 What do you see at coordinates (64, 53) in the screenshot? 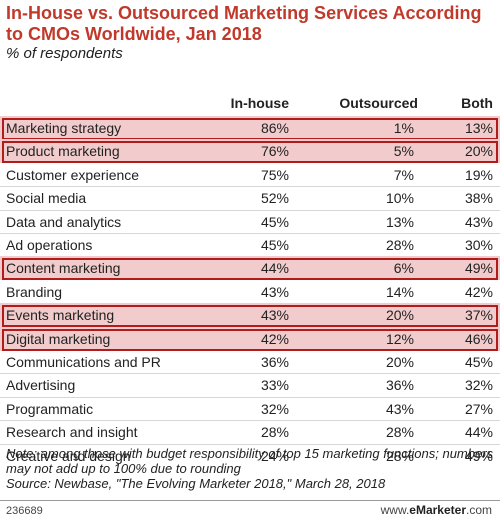
I see `chart-subtitle: % of respondents` at bounding box center [64, 53].